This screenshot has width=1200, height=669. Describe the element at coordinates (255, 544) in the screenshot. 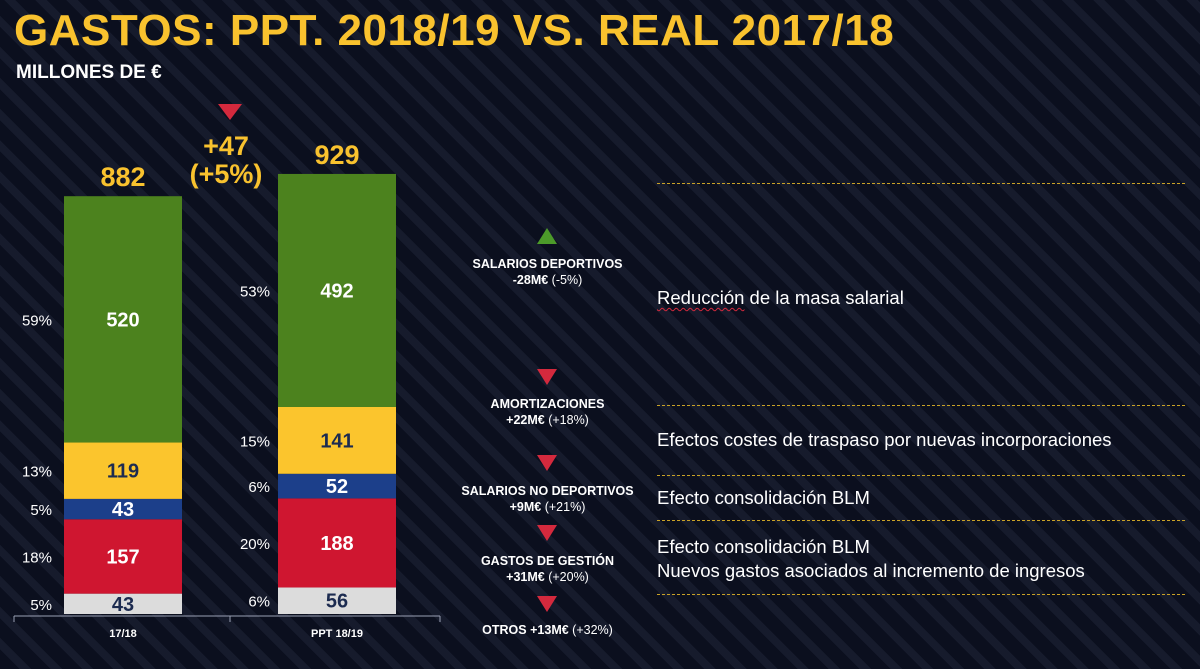

I see `bar-pct-label: 20%` at that location.